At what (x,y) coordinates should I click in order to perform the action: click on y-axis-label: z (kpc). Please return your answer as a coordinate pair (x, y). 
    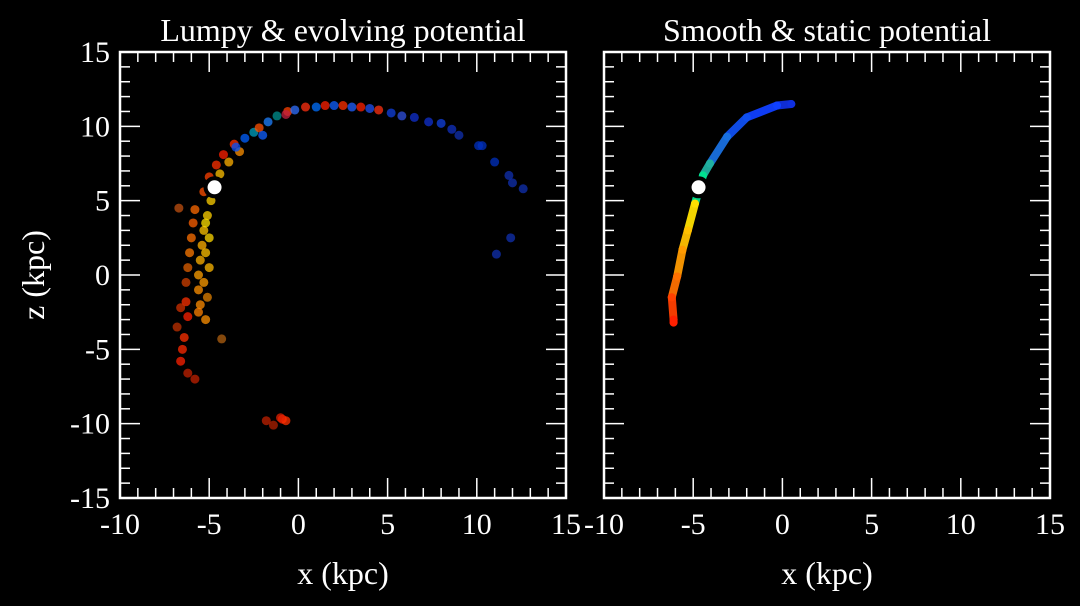
    Looking at the image, I should click on (33, 275).